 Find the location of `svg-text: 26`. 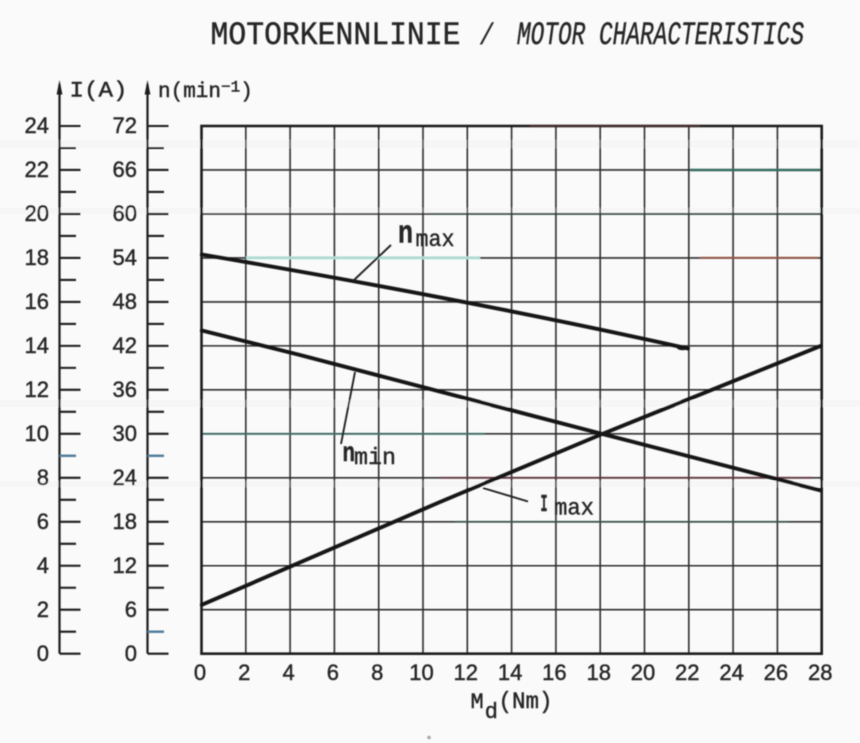

svg-text: 26 is located at coordinates (776, 672).